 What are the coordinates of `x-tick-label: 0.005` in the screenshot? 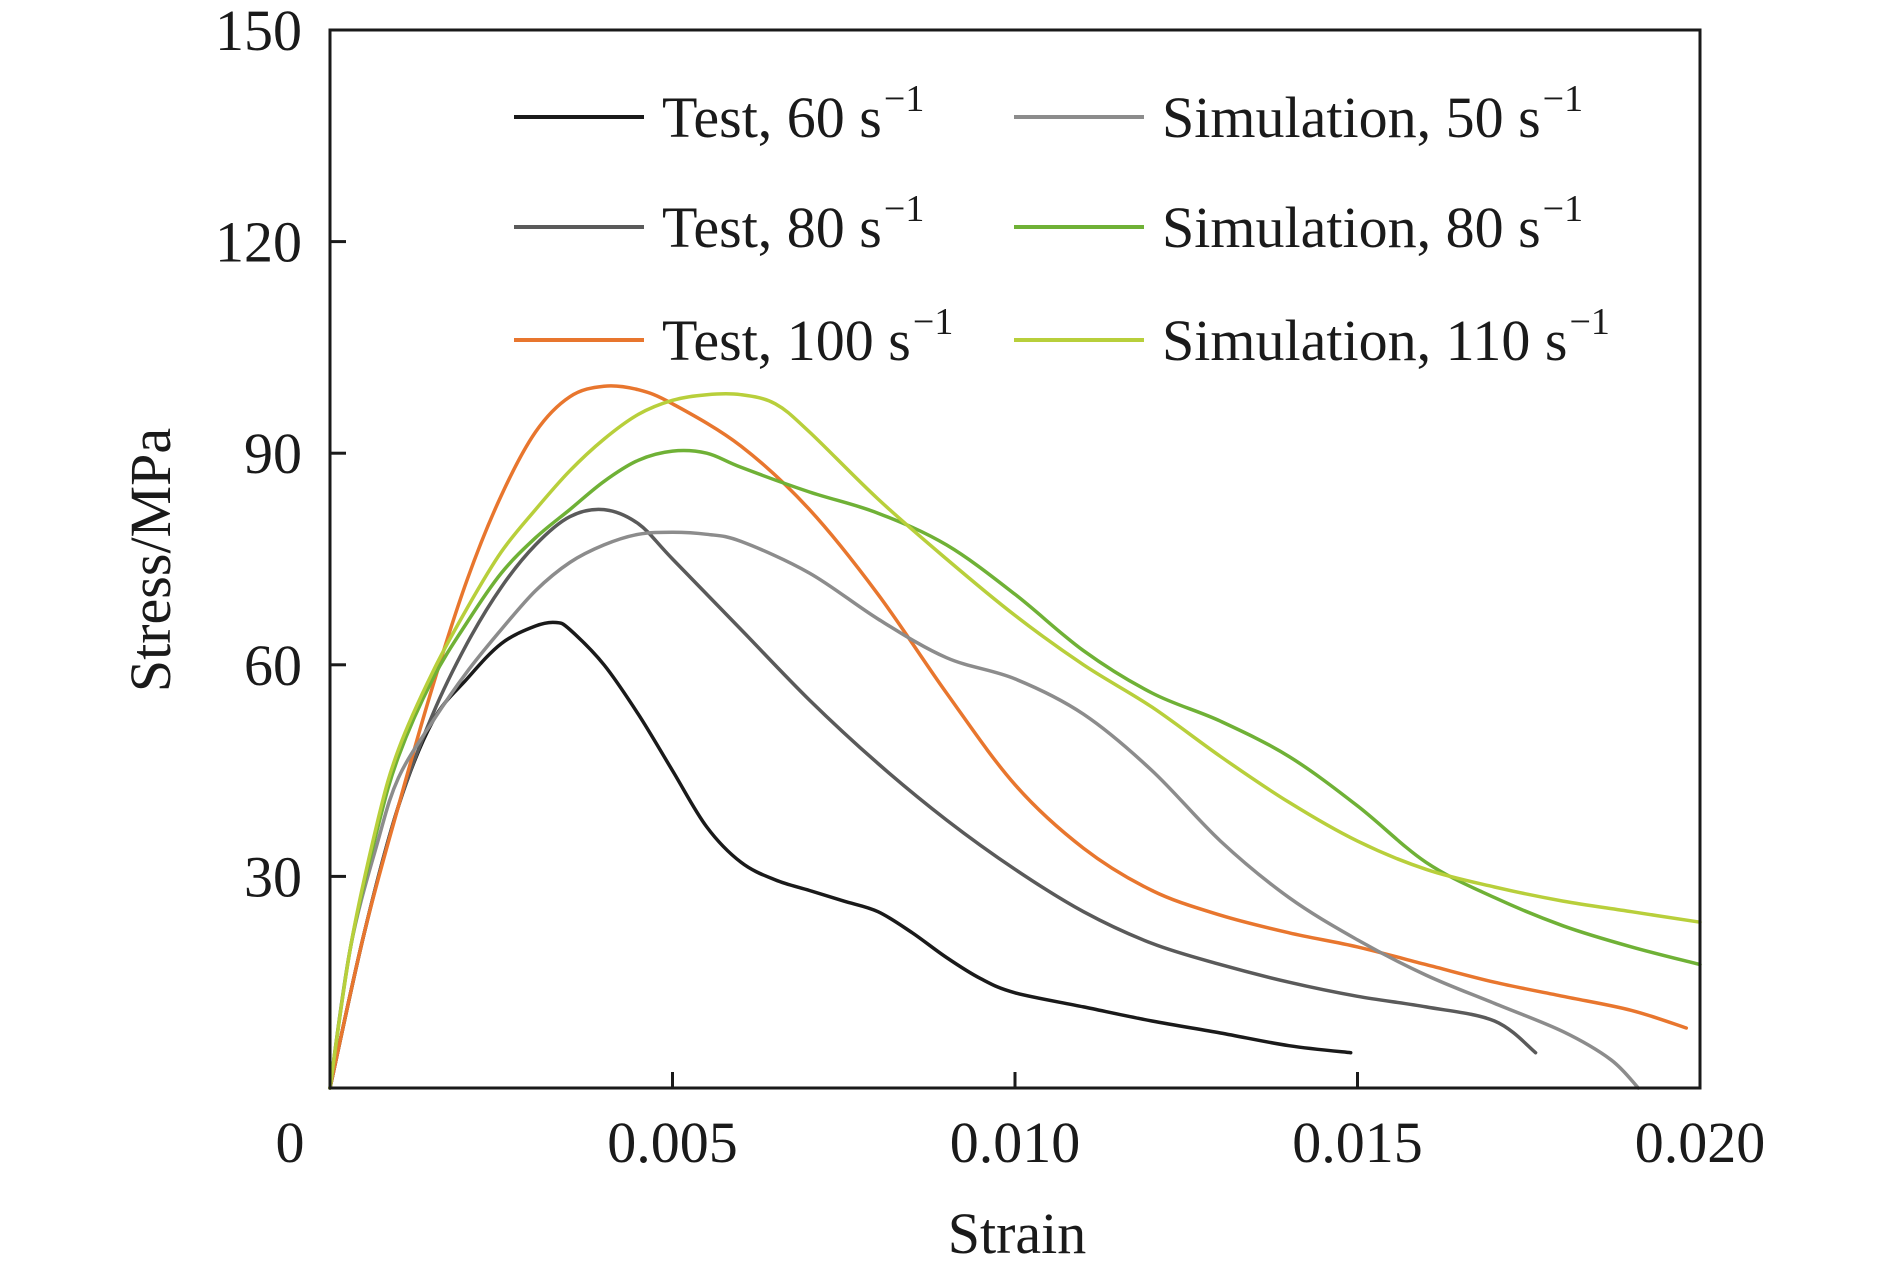 It's located at (672, 1142).